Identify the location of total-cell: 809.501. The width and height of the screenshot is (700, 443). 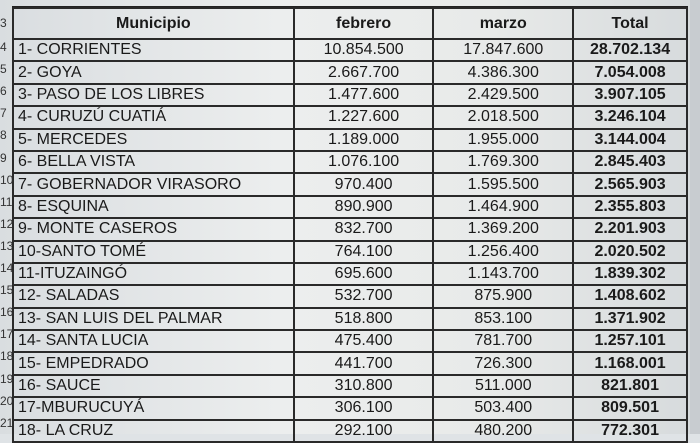
(630, 408).